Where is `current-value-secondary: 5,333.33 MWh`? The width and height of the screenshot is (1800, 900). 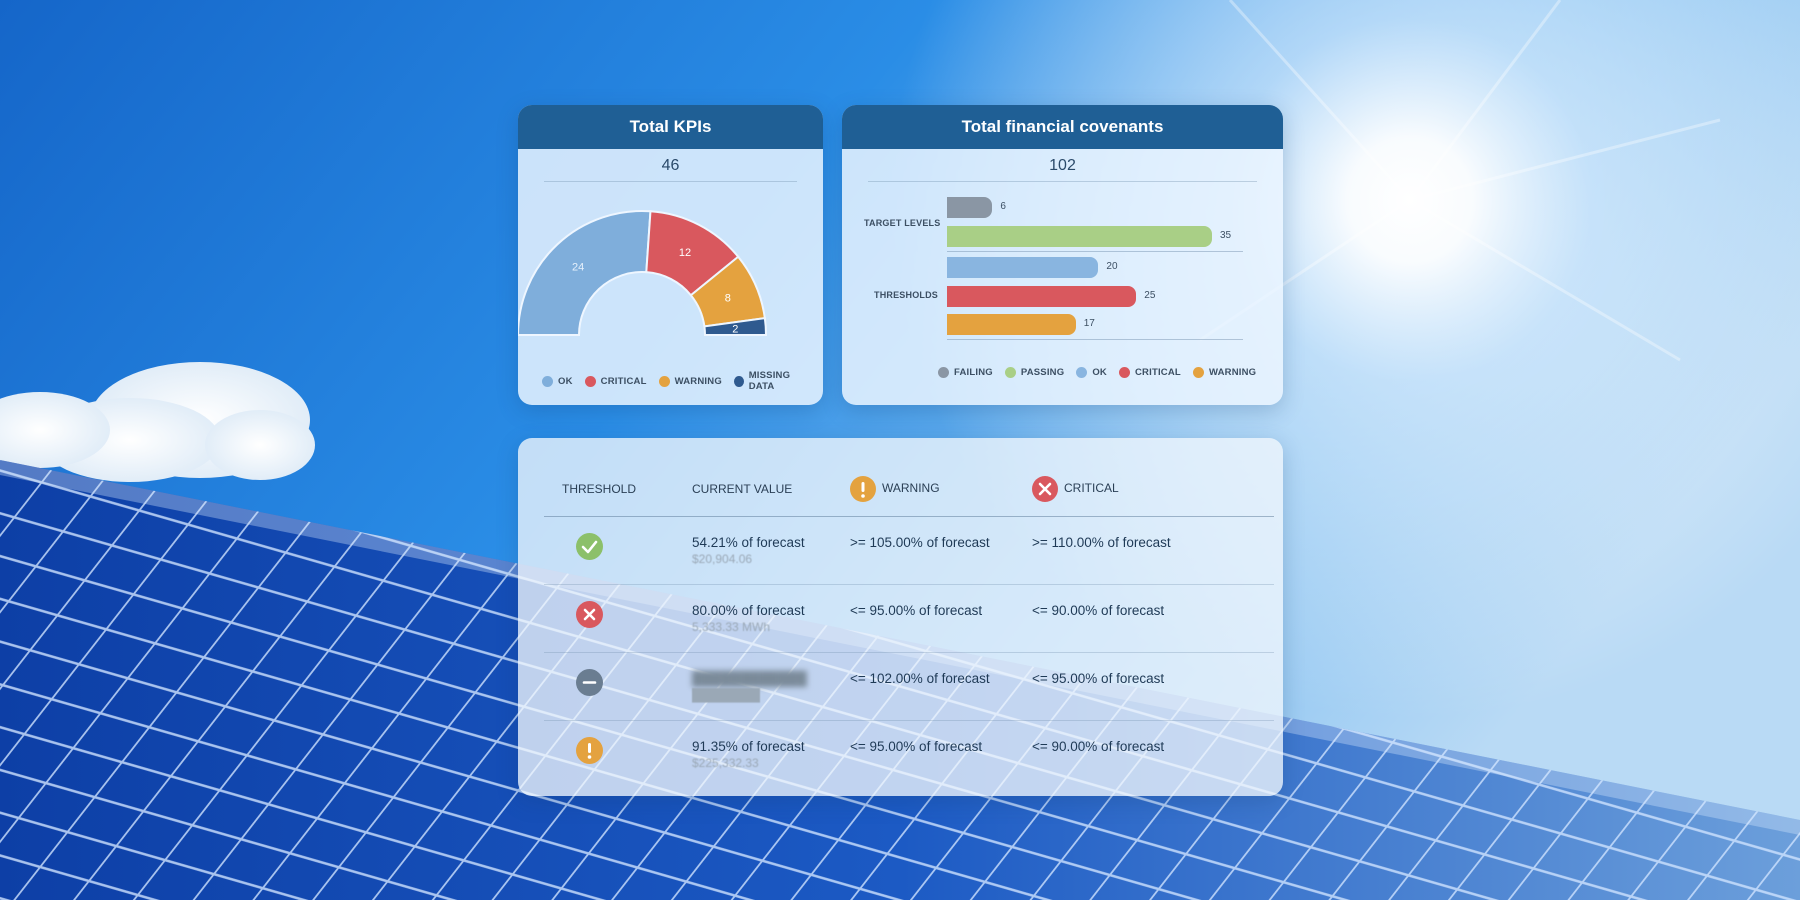
current-value-secondary: 5,333.33 MWh is located at coordinates (731, 627).